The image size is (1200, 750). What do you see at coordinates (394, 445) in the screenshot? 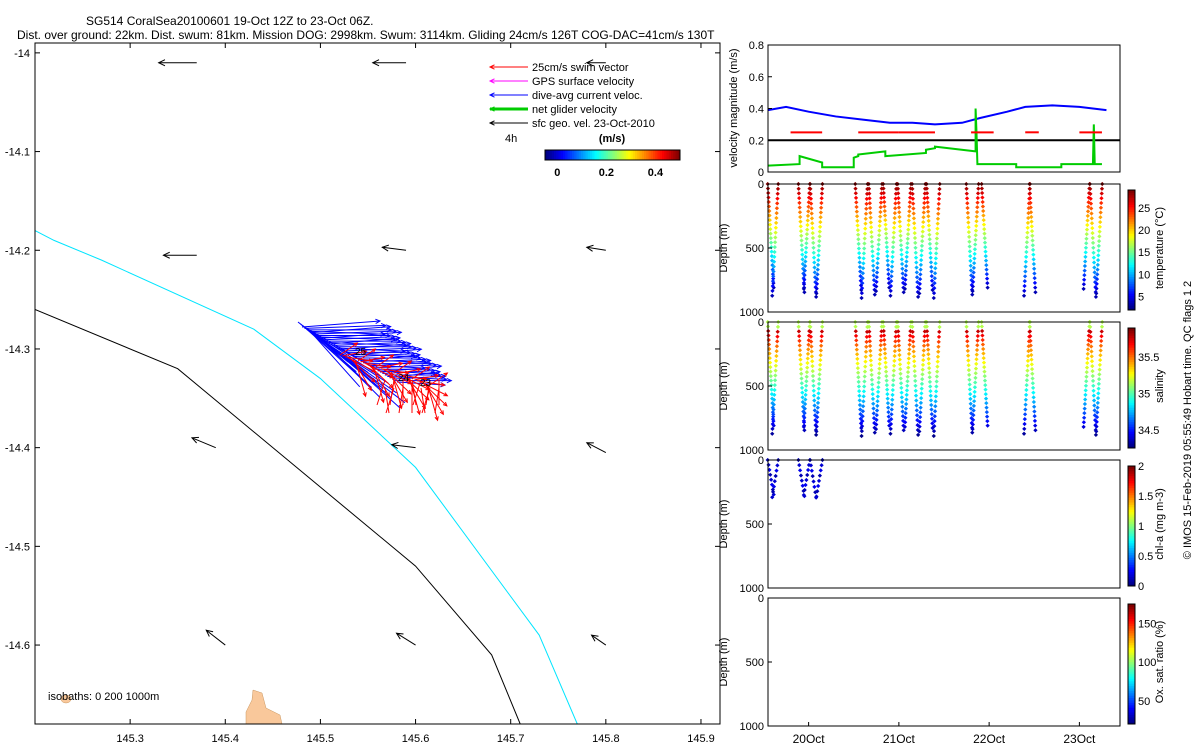
I see `geo-velocity-arrowhead` at bounding box center [394, 445].